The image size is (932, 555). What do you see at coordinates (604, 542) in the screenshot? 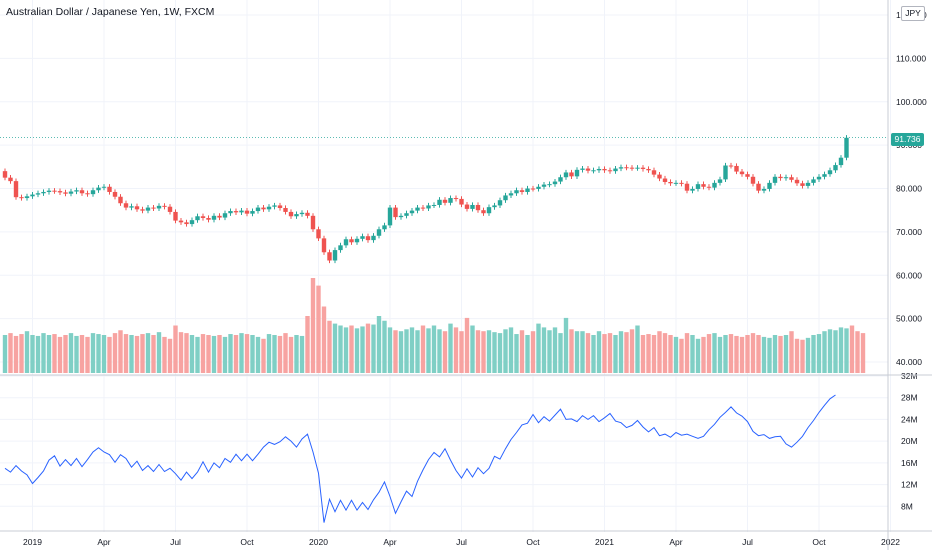
I see `time-tick-label: 2021` at bounding box center [604, 542].